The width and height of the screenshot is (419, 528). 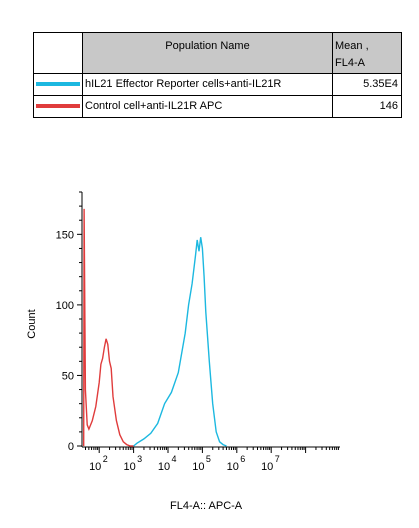 What do you see at coordinates (352, 46) in the screenshot?
I see `legend-header-stat-line1: Mean ,` at bounding box center [352, 46].